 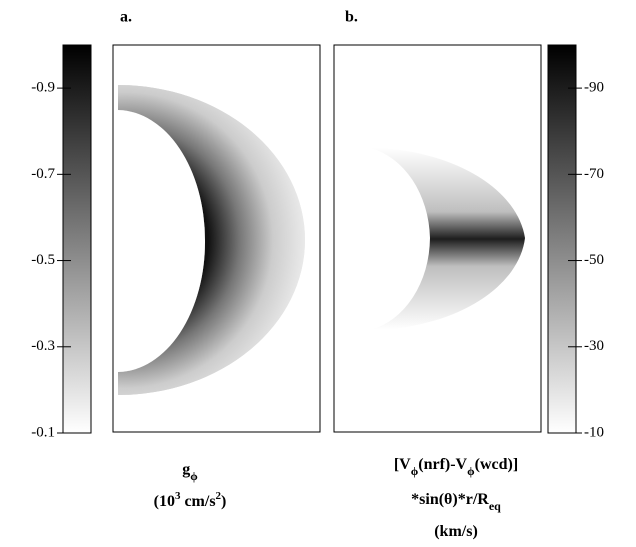 I want to click on colorbar-tick-label: -0.9, so click(x=43, y=88).